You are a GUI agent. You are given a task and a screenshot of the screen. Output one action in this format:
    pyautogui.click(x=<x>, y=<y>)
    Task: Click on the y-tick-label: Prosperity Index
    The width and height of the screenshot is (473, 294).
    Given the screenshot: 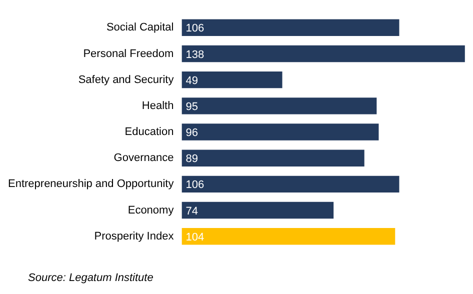 What is the action you would take?
    pyautogui.click(x=134, y=236)
    